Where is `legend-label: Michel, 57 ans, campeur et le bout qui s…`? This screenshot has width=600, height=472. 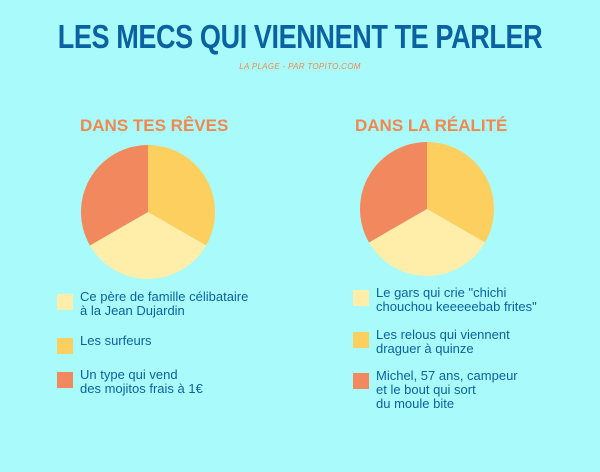
legend-label: Michel, 57 ans, campeur et le bout qui s… is located at coordinates (447, 389).